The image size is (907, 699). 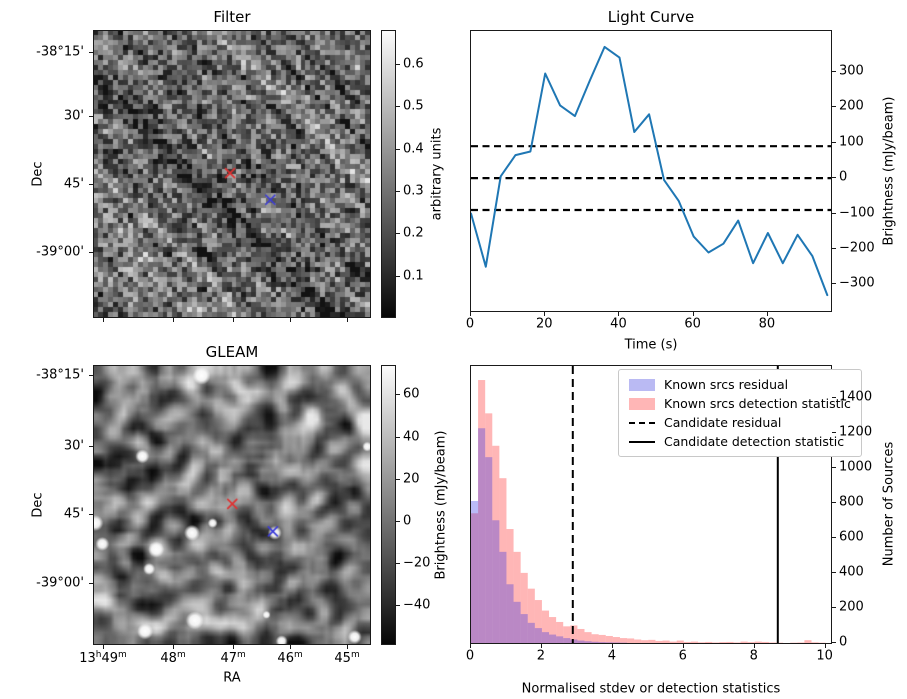 What do you see at coordinates (851, 106) in the screenshot?
I see `light-curve-y-tick-label: 200` at bounding box center [851, 106].